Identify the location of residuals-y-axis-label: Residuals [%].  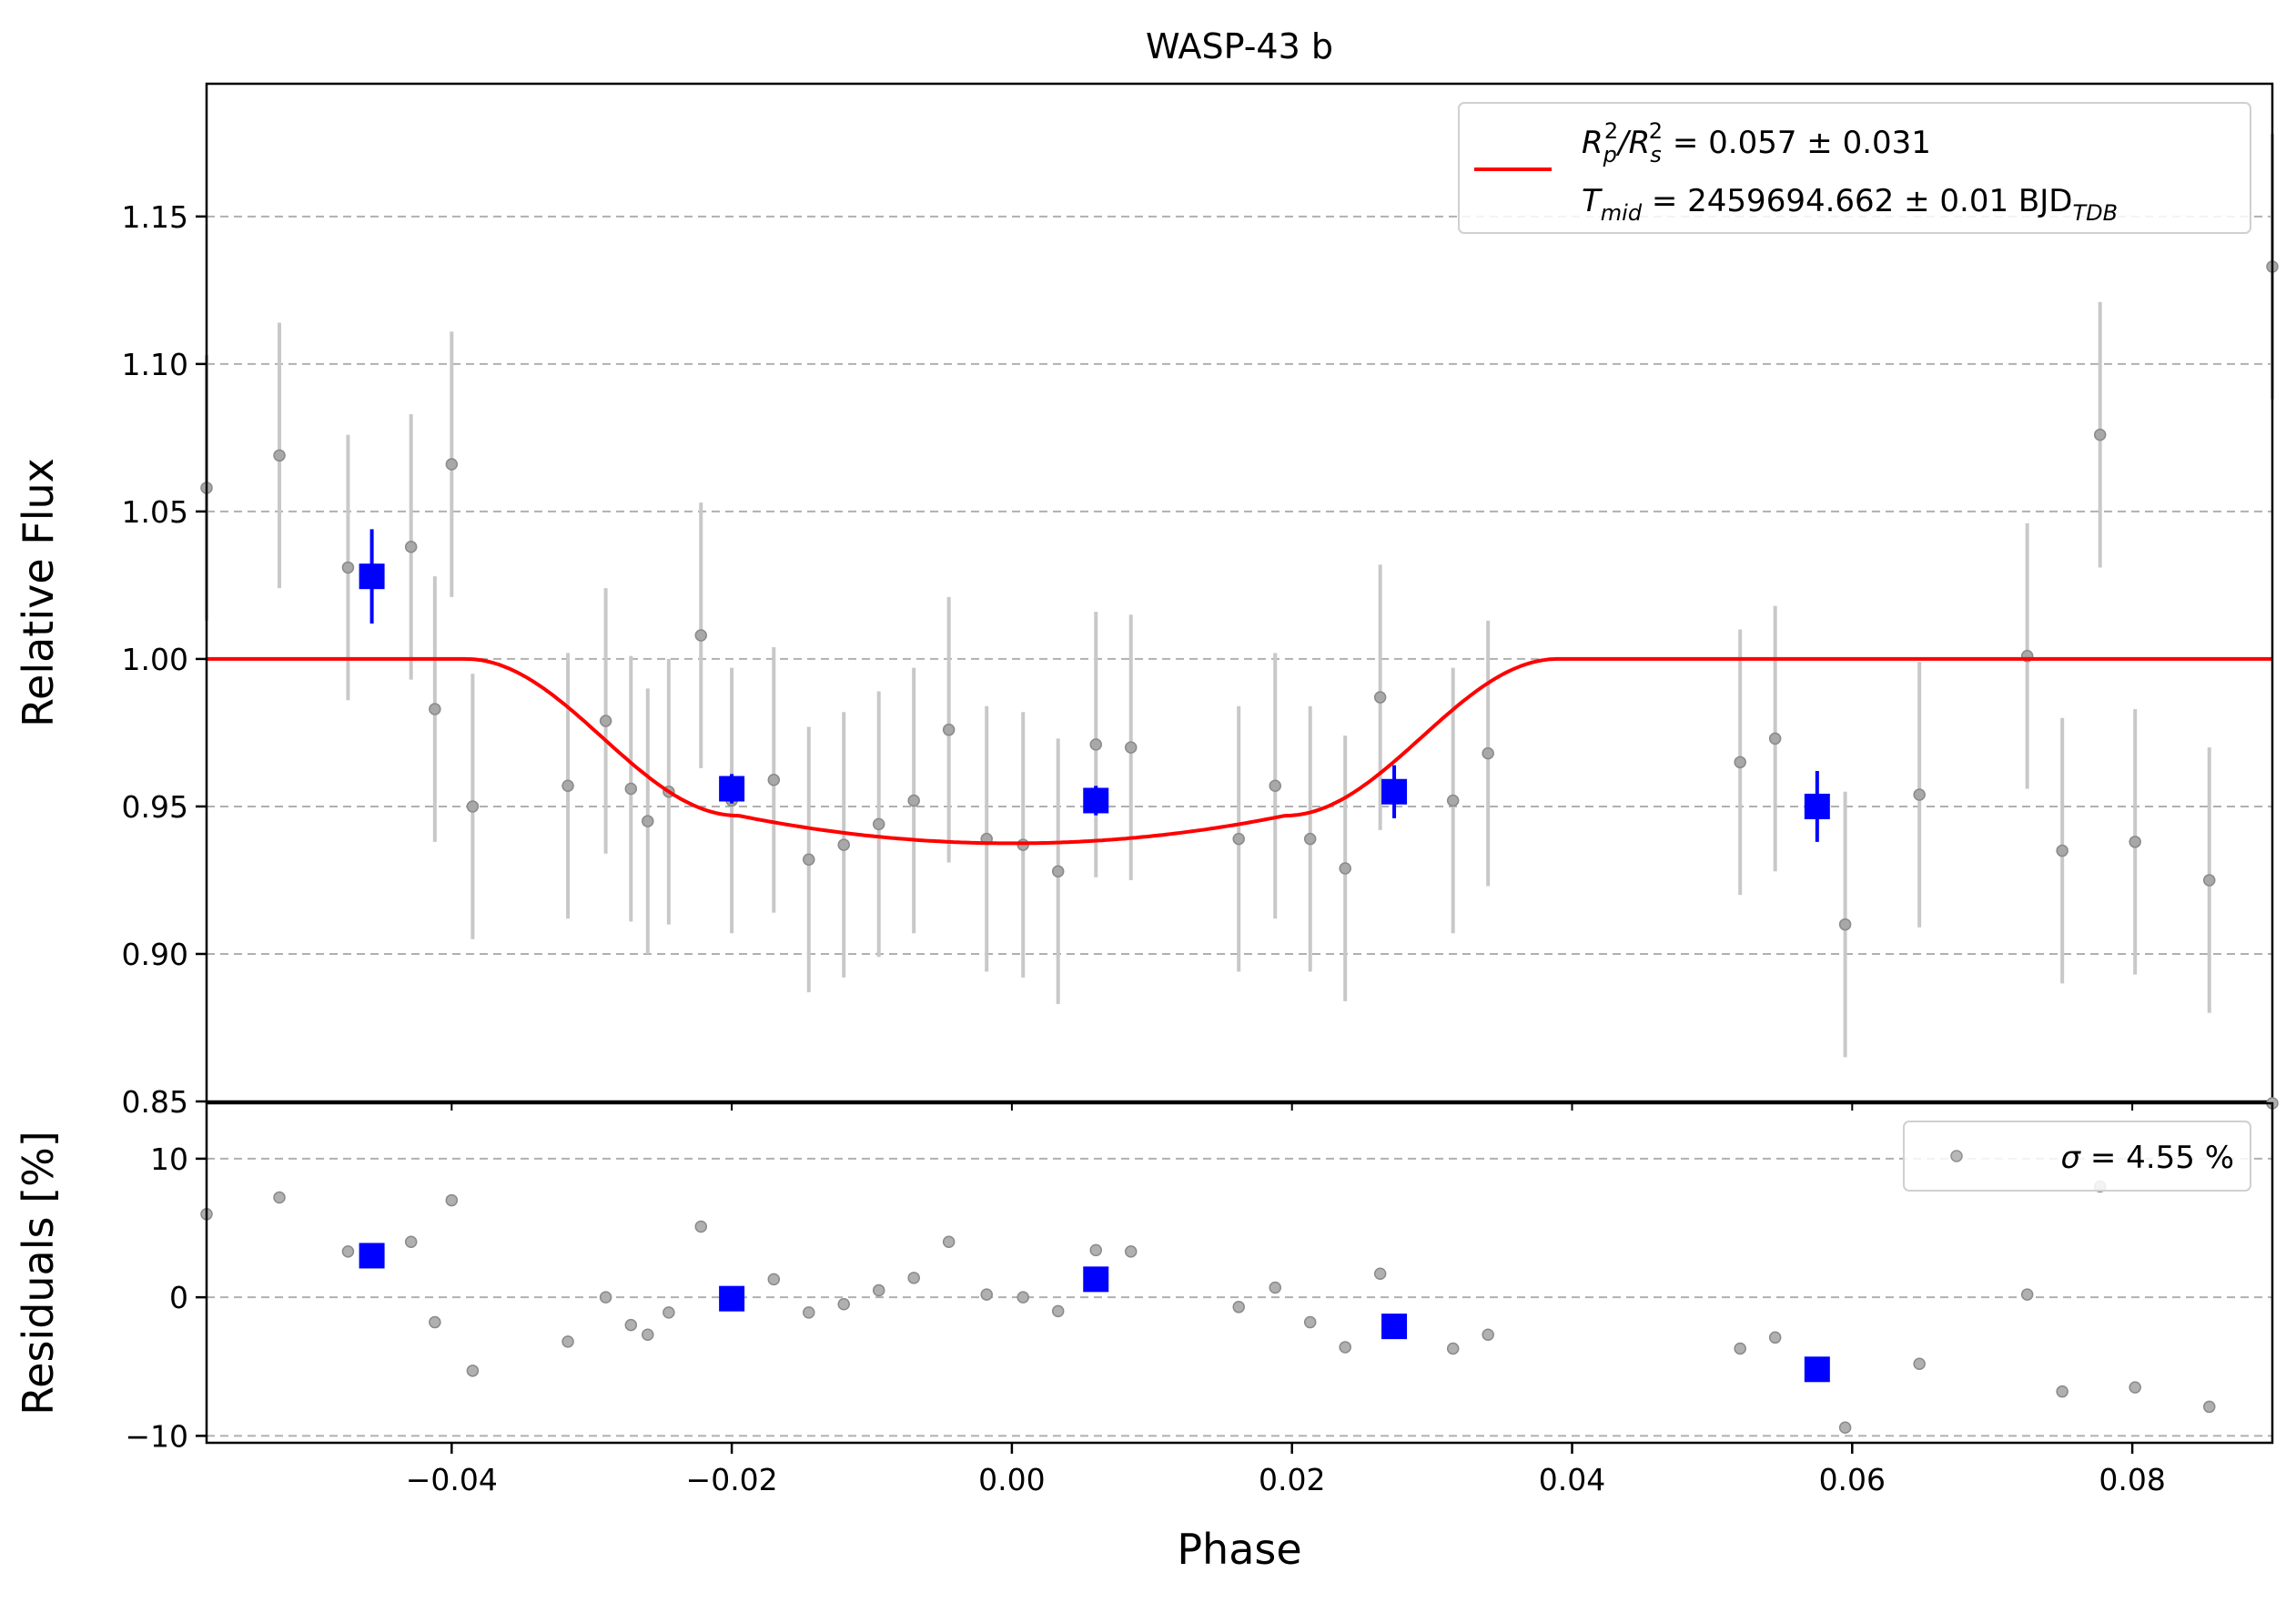
(39, 1273).